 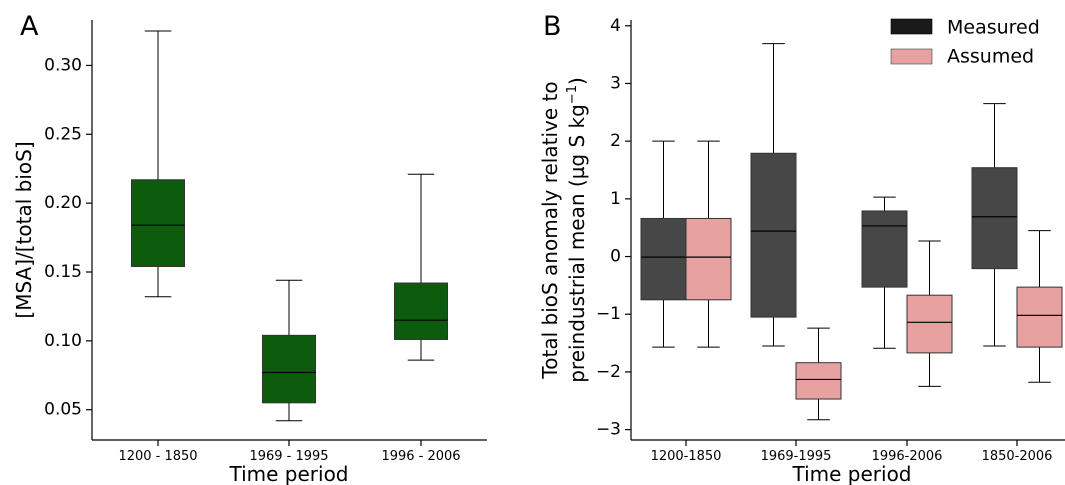 I want to click on y-tick-label: −1, so click(x=608, y=314).